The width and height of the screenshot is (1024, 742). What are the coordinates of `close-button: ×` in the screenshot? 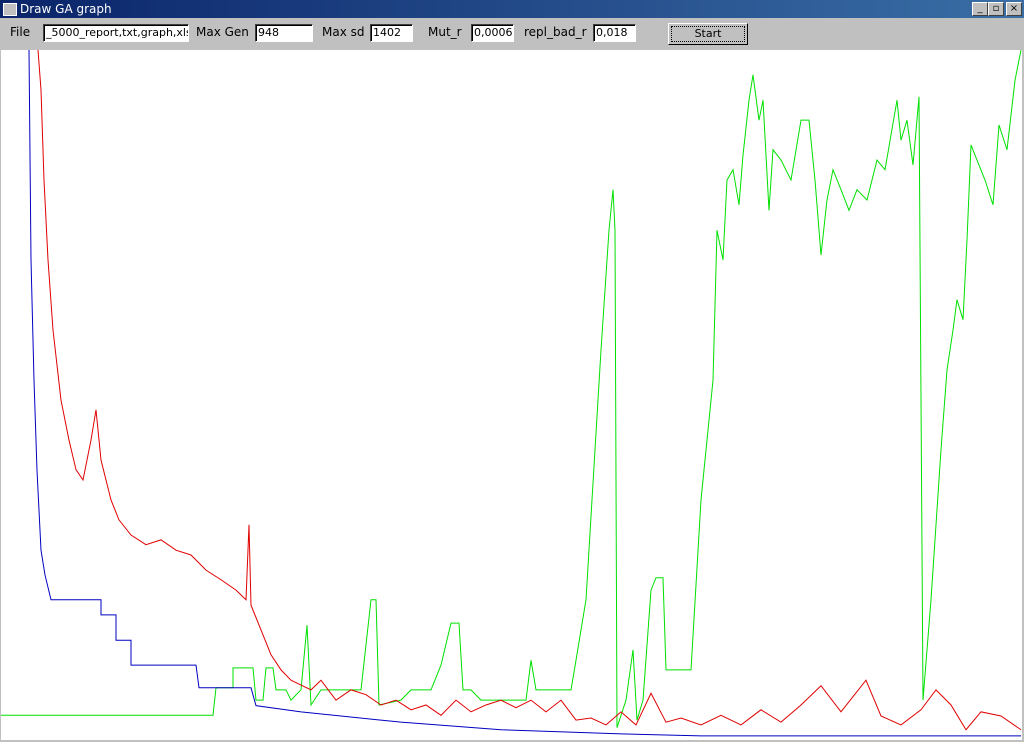 It's located at (1014, 9).